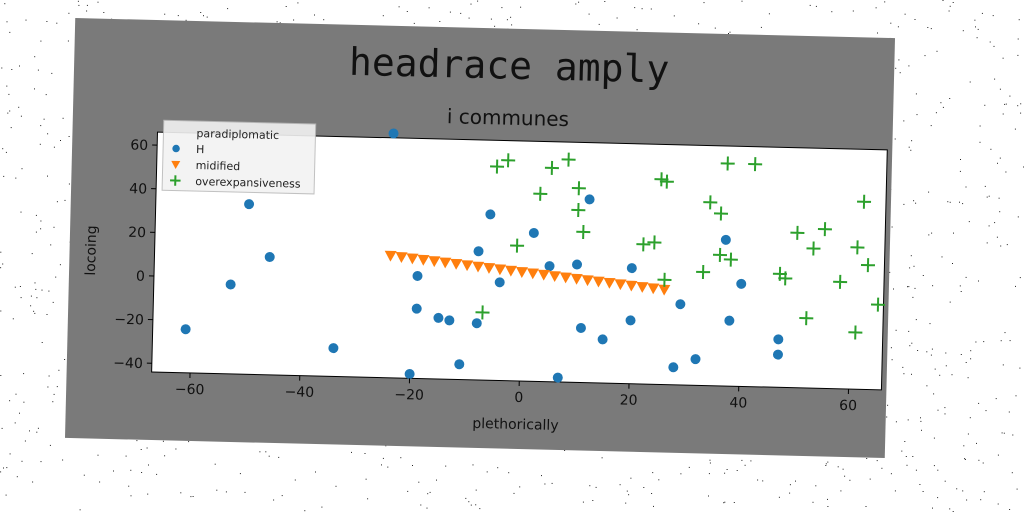 Image resolution: width=1024 pixels, height=512 pixels. I want to click on x-axis-label: plethorically, so click(515, 425).